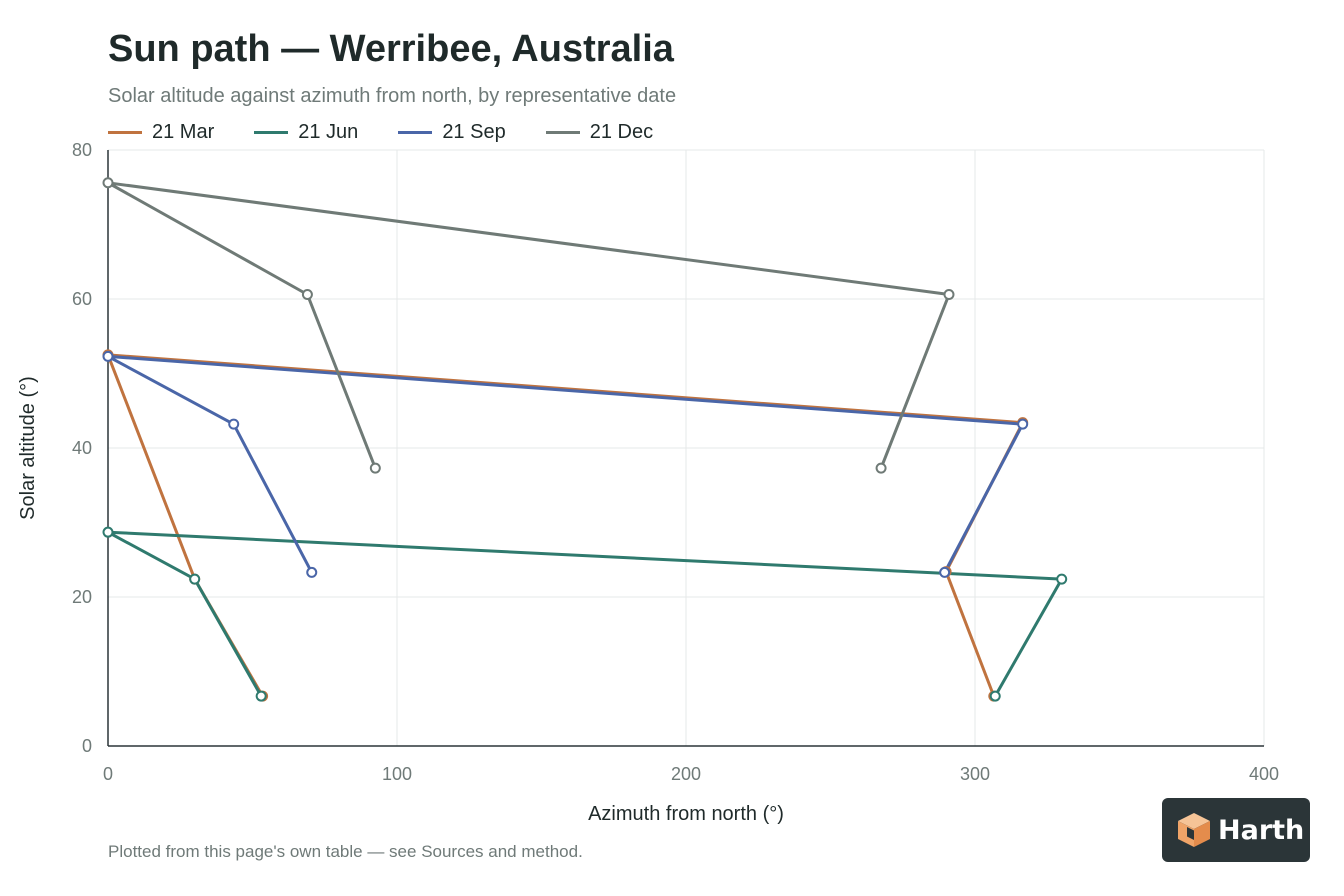 The width and height of the screenshot is (1344, 896). Describe the element at coordinates (328, 131) in the screenshot. I see `legend-label: 21 Jun` at that location.